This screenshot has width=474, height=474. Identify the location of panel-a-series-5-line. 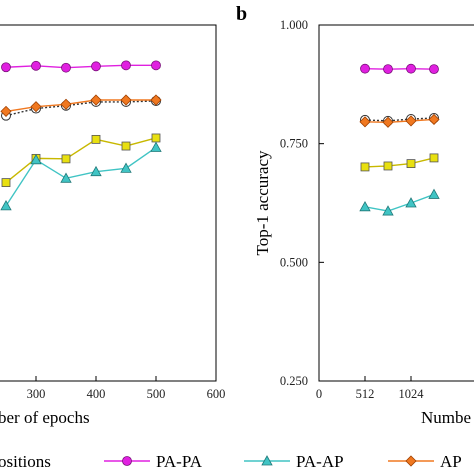
(81, 176).